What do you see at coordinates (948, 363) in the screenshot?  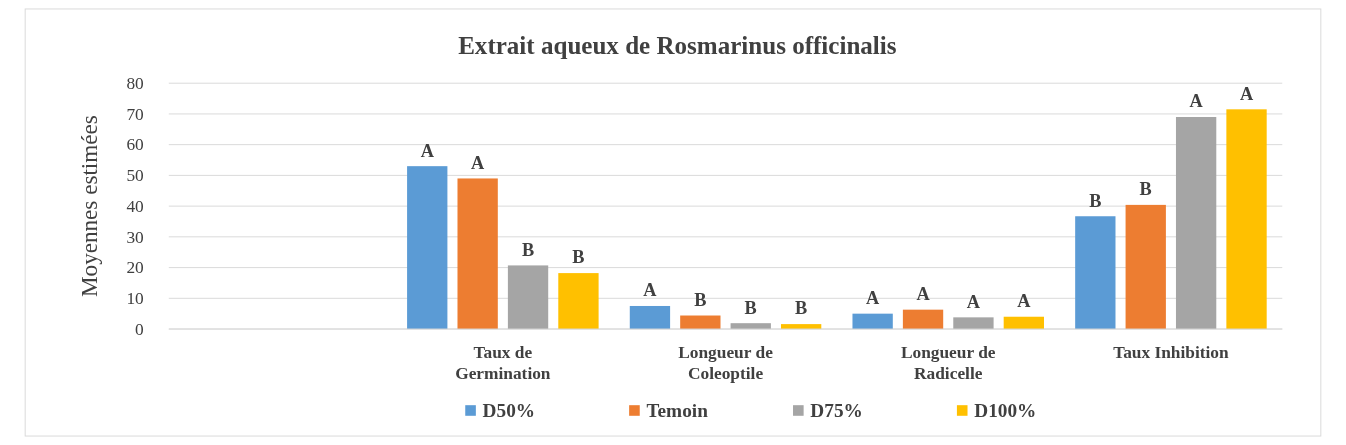 I see `x-tick-label: Longueur de Radicelle` at bounding box center [948, 363].